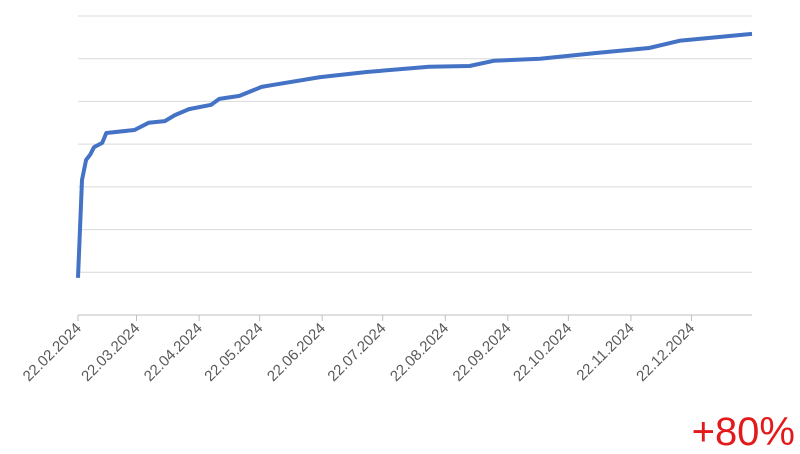  What do you see at coordinates (110, 352) in the screenshot?
I see `x-tick-label: 22.03.2024` at bounding box center [110, 352].